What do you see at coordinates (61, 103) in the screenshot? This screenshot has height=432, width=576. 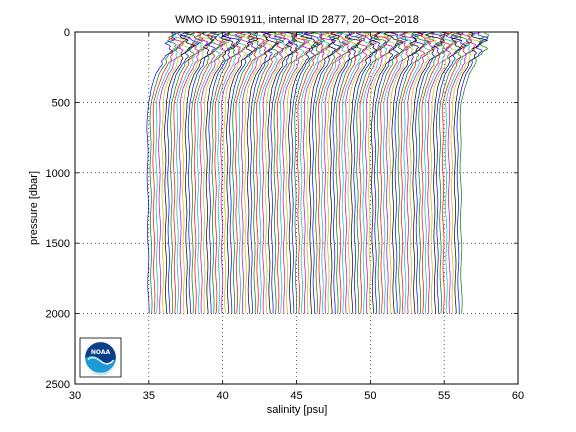 I see `y-tick-label: 500` at bounding box center [61, 103].